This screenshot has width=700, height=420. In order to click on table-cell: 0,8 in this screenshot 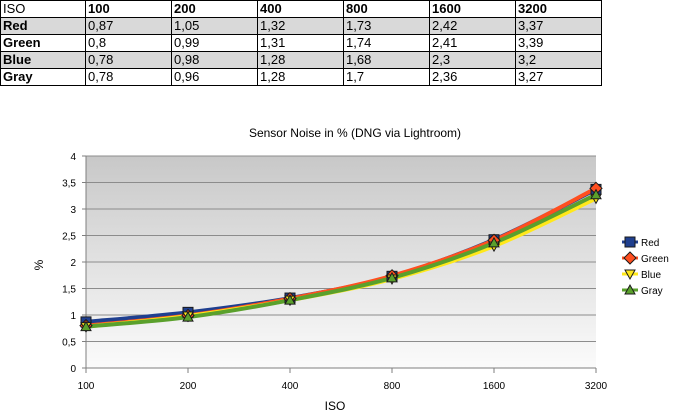, I will do `click(128, 43)`.